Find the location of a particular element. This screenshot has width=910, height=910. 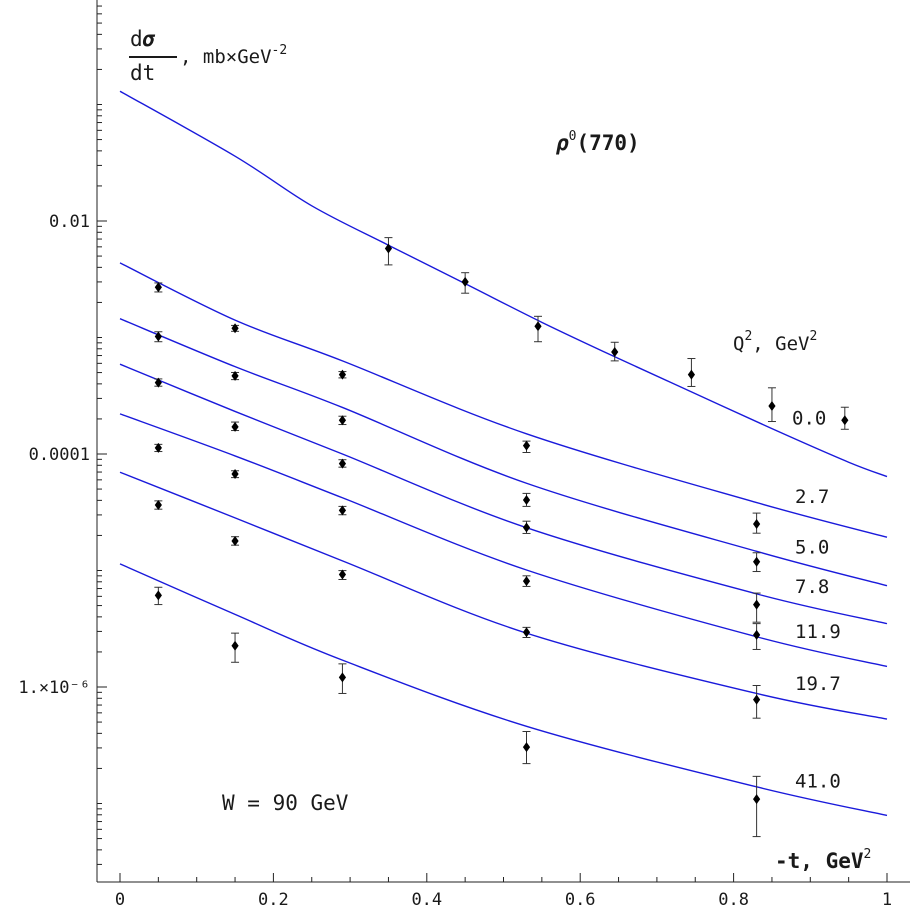

x-tick-label: 0.8 is located at coordinates (733, 900).